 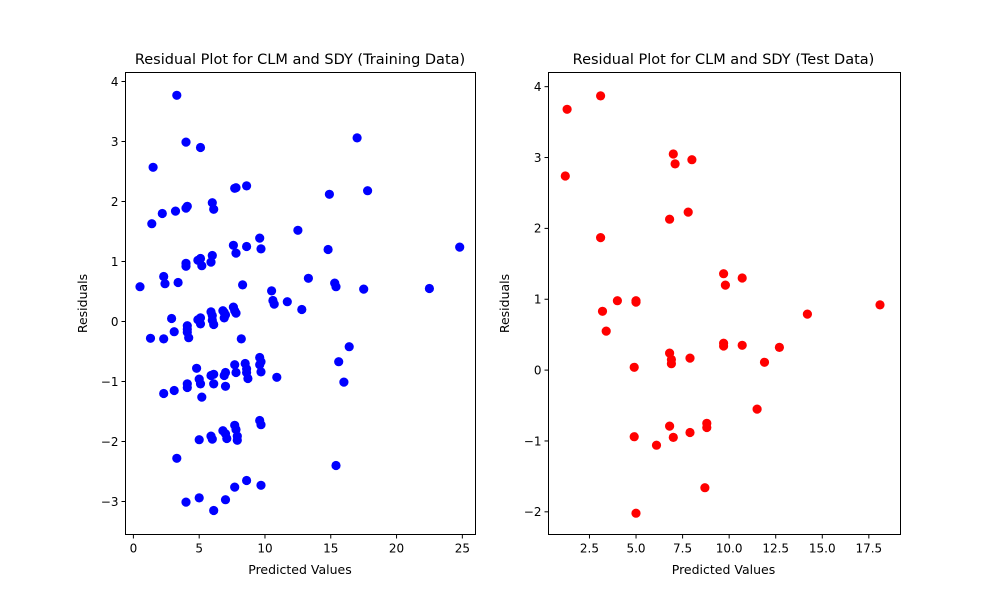 What do you see at coordinates (822, 549) in the screenshot?
I see `test-x-tick-label: 15.0` at bounding box center [822, 549].